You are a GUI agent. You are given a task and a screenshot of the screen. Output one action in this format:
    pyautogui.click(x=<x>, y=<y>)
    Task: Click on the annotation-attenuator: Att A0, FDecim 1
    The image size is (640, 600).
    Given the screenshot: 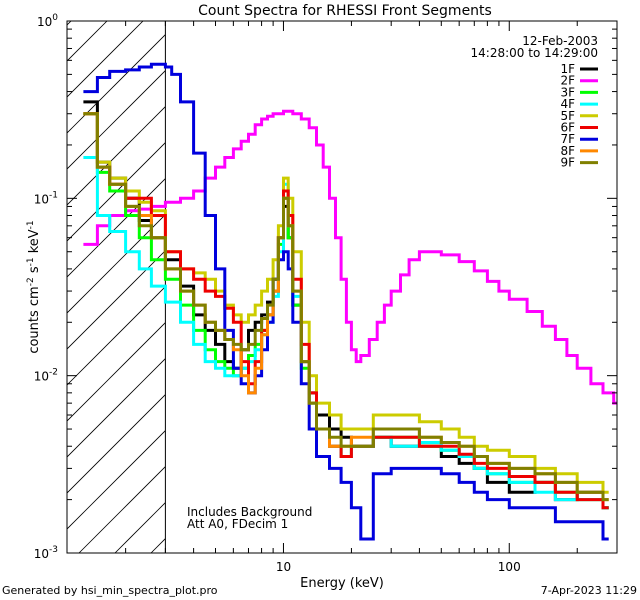 What is the action you would take?
    pyautogui.click(x=237, y=524)
    